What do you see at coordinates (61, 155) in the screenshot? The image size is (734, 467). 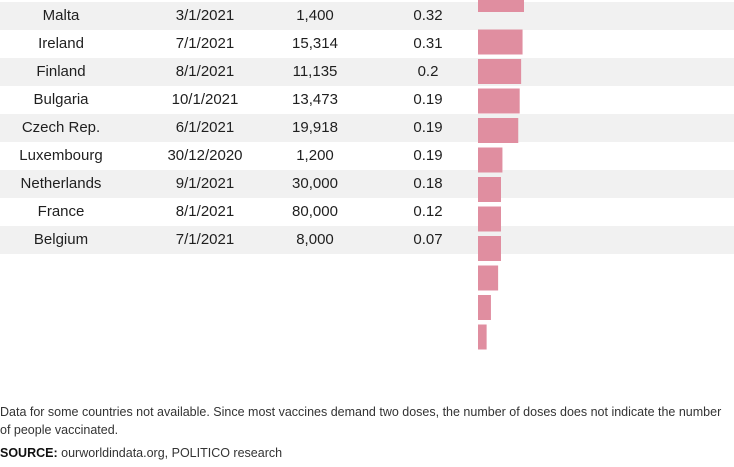 I see `cell-country: Luxembourg` at bounding box center [61, 155].